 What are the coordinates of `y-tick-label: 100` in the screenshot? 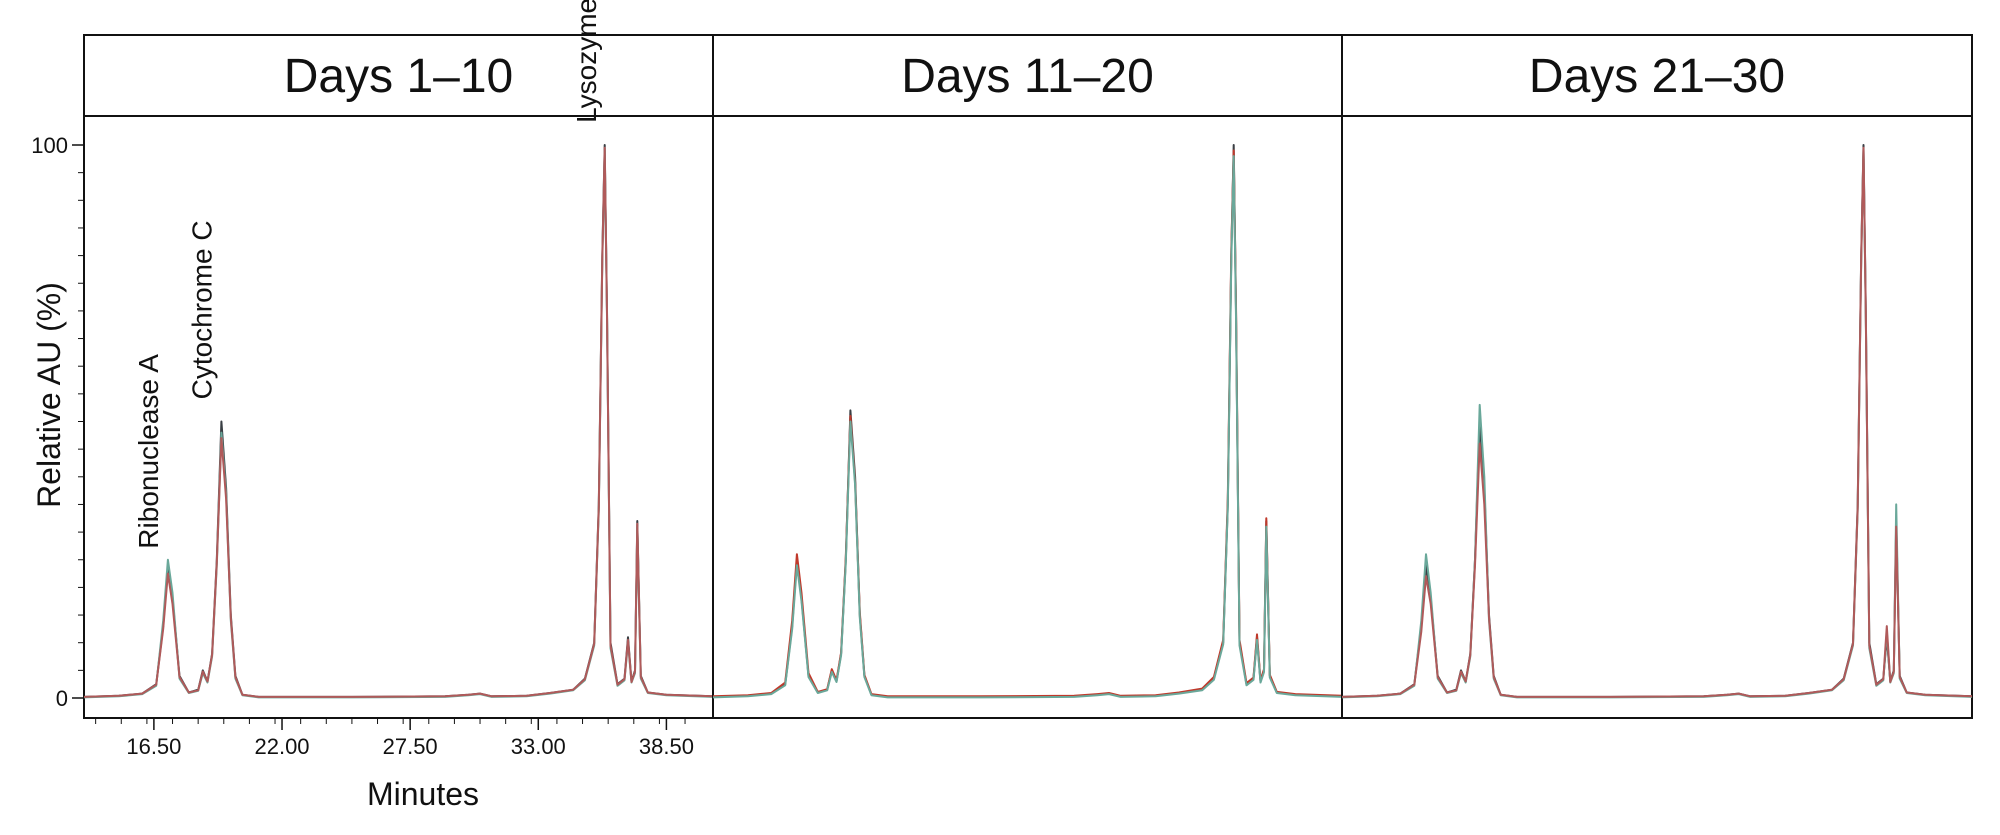 It's located at (49, 145).